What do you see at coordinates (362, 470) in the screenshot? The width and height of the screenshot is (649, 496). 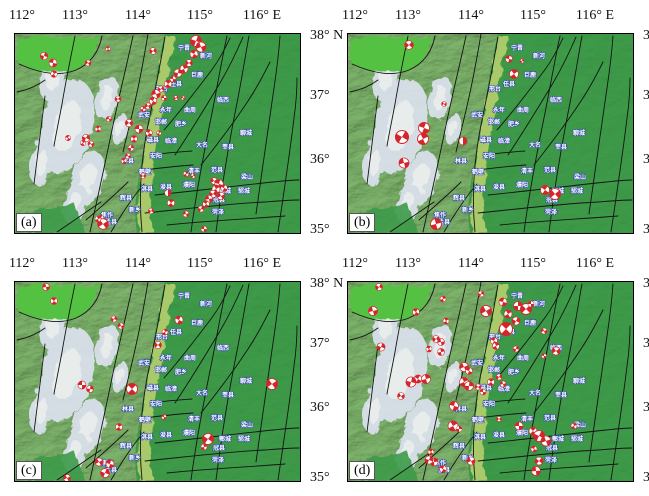 I see `panel-letter-d: (d)` at bounding box center [362, 470].